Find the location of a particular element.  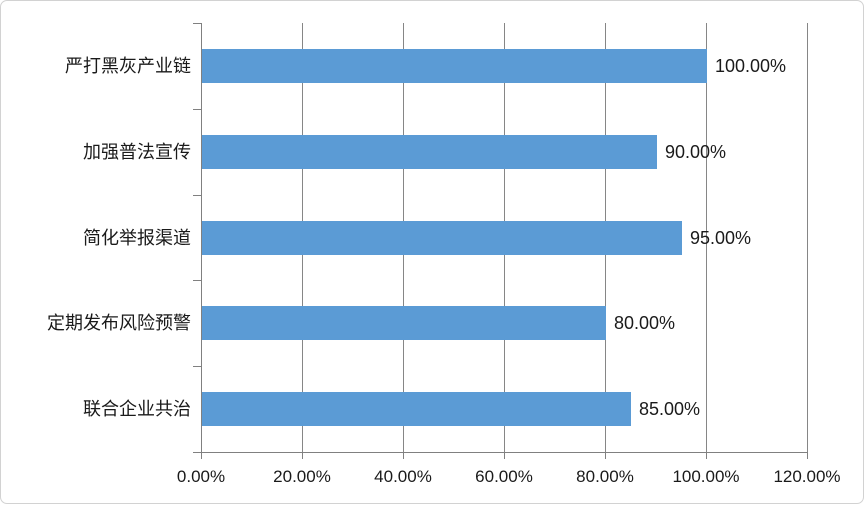

x-axis-line is located at coordinates (504, 452).